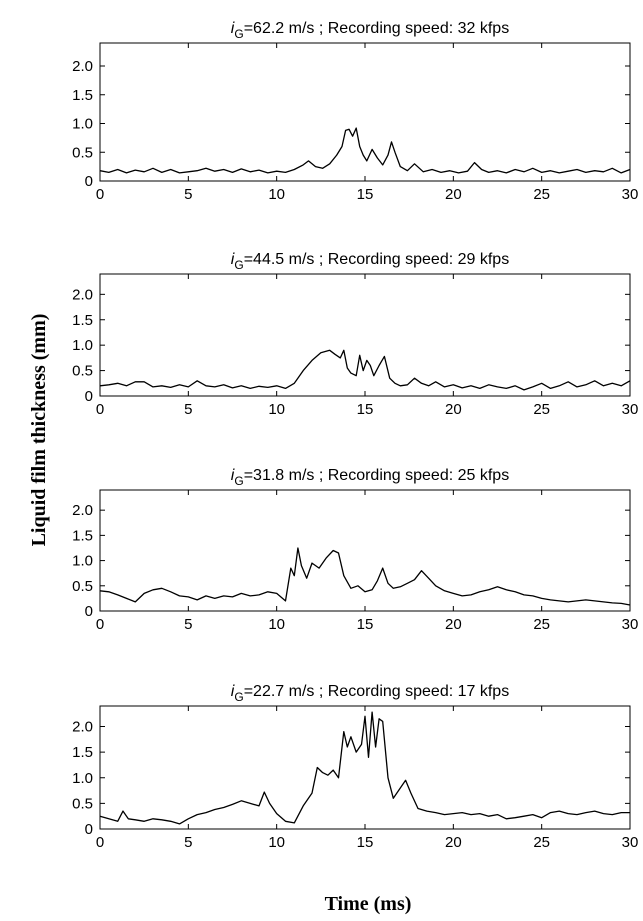  What do you see at coordinates (39, 430) in the screenshot?
I see `y-axis-label: Liquid film thickness (mm)` at bounding box center [39, 430].